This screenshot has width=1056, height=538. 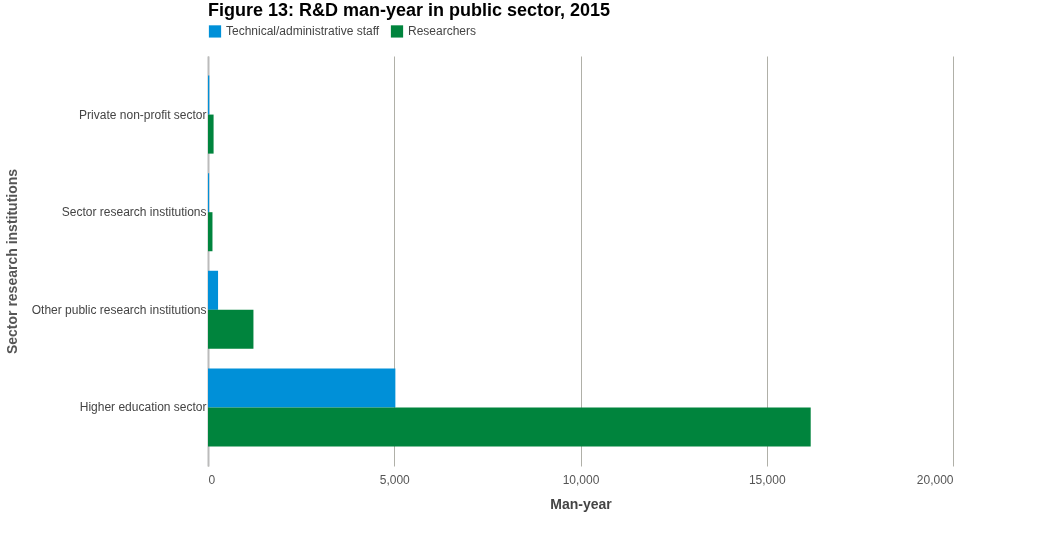 What do you see at coordinates (442, 31) in the screenshot?
I see `legend-label: Researchers` at bounding box center [442, 31].